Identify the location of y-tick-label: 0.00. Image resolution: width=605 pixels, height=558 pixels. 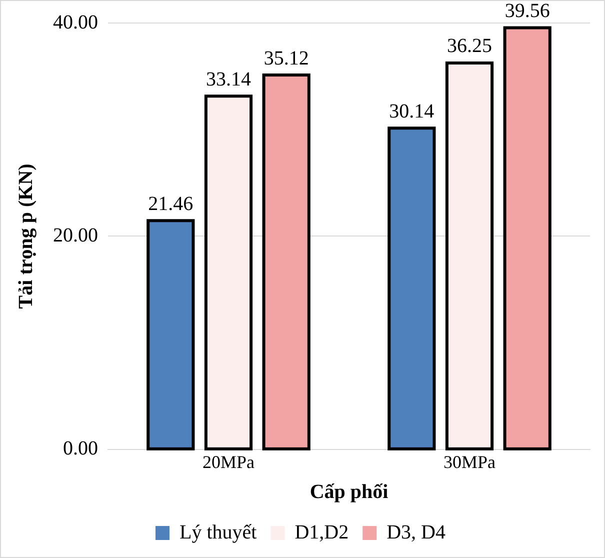
(80, 449).